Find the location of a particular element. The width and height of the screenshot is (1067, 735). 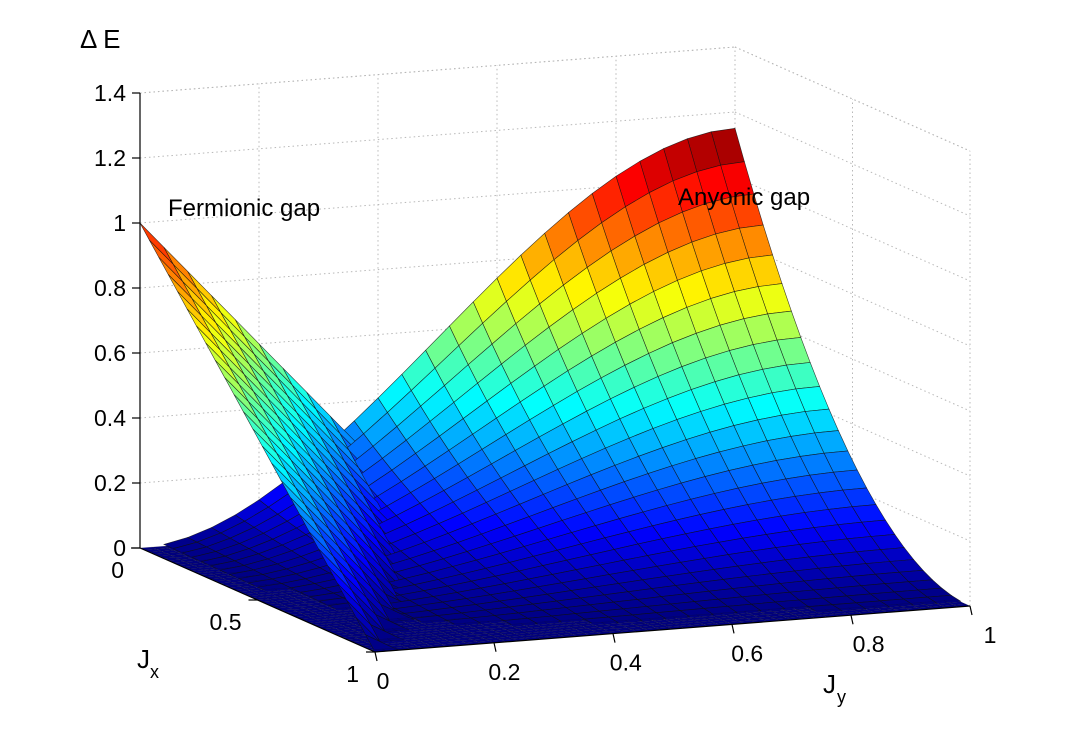

fermionic-surface-patch is located at coordinates (156, 243).